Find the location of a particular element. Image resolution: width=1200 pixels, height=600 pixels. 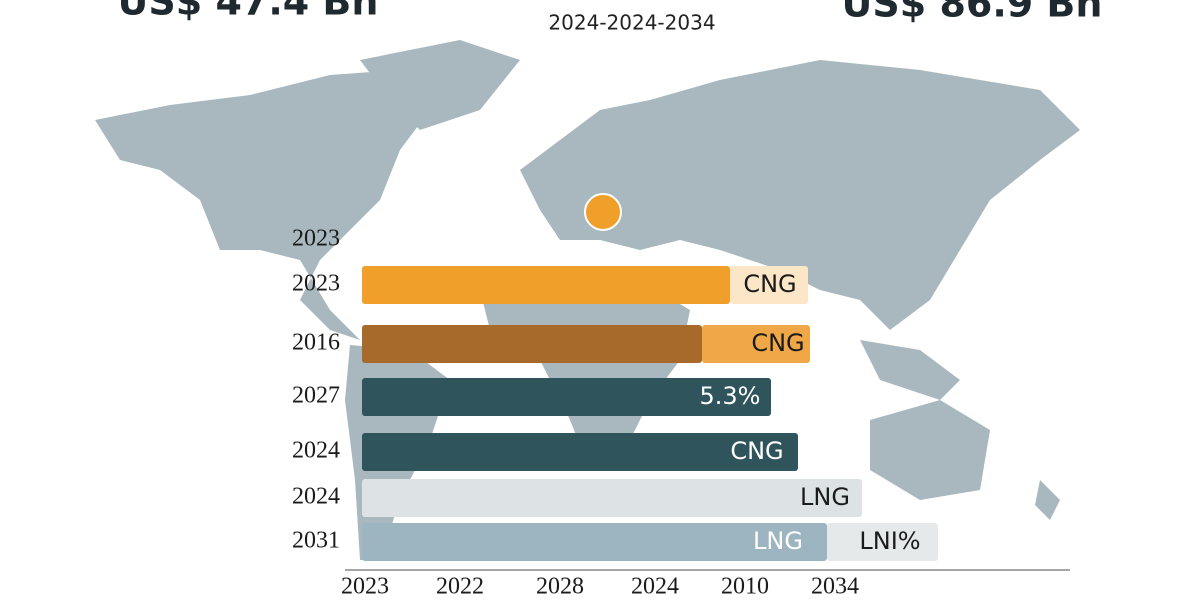

location-marker is located at coordinates (603, 212).